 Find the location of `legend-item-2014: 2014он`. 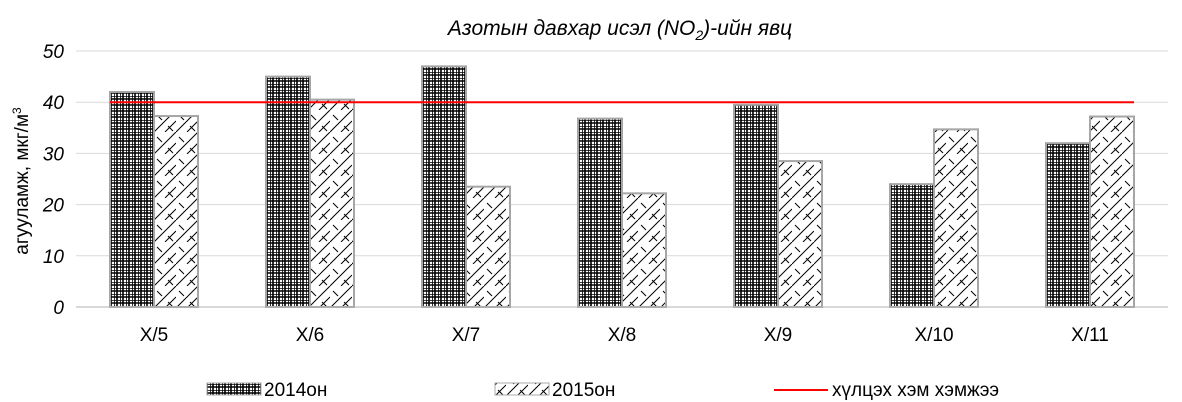

legend-item-2014: 2014он is located at coordinates (266, 390).